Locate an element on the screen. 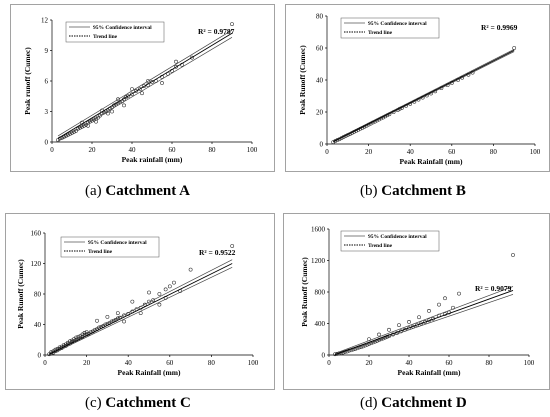 Image resolution: width=550 pixels, height=417 pixels. caption-d-name: Catchment D is located at coordinates (424, 403).